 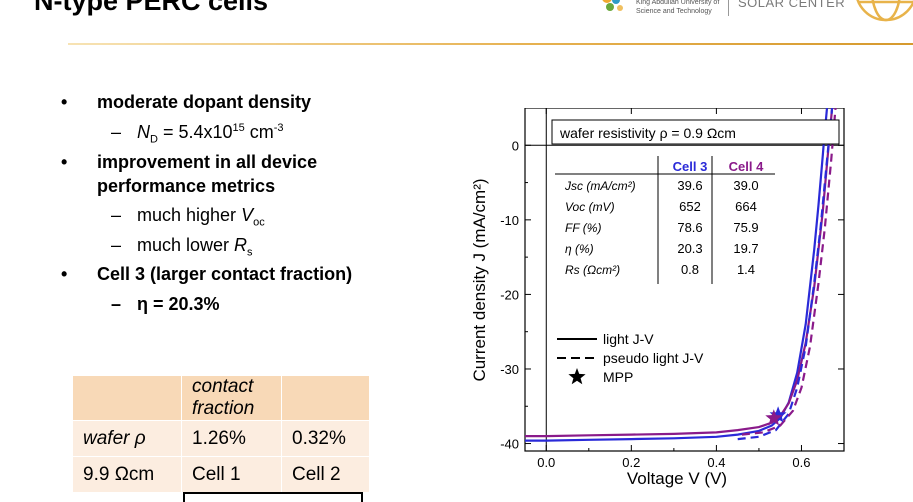 What do you see at coordinates (207, 162) in the screenshot?
I see `bullet-text: improvement in all device` at bounding box center [207, 162].